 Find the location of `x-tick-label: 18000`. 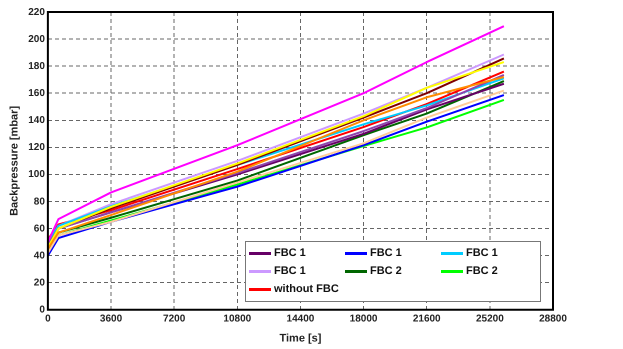

x-tick-label: 18000 is located at coordinates (364, 319).